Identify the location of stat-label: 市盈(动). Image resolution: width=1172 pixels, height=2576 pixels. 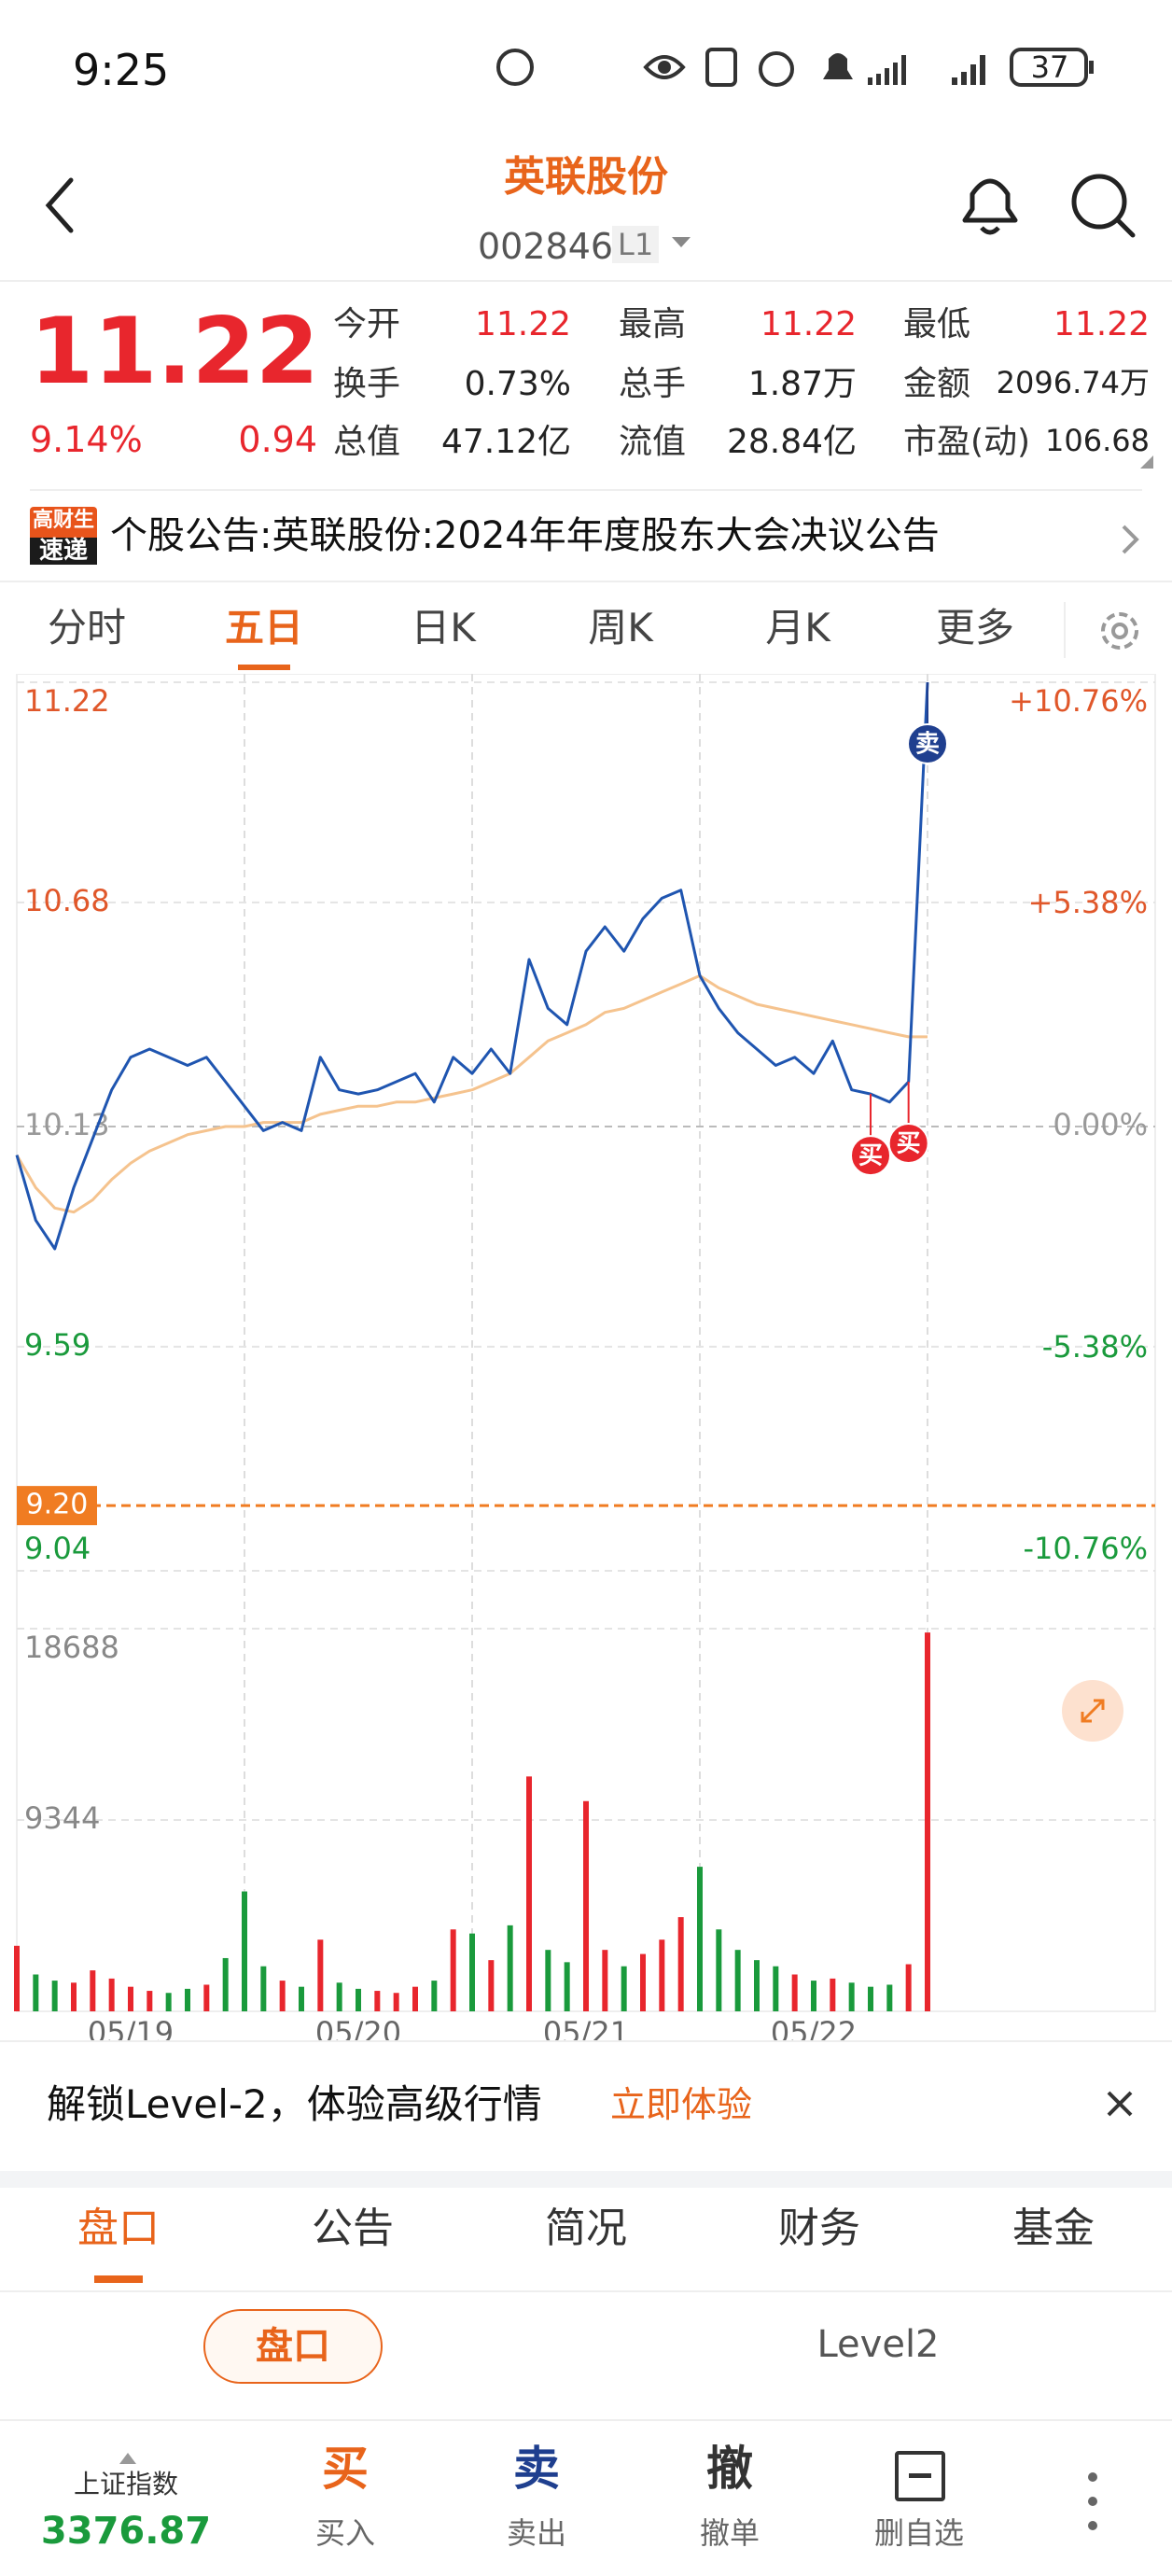
(967, 442).